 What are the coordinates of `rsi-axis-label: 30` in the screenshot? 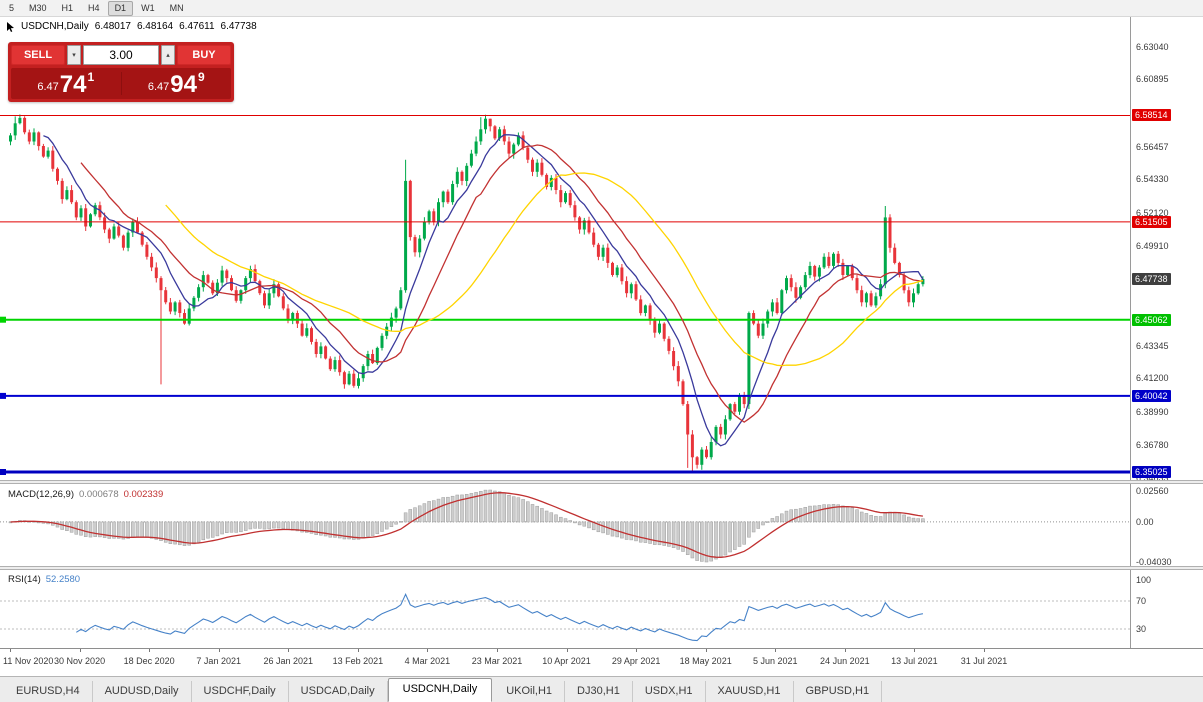 It's located at (1141, 629).